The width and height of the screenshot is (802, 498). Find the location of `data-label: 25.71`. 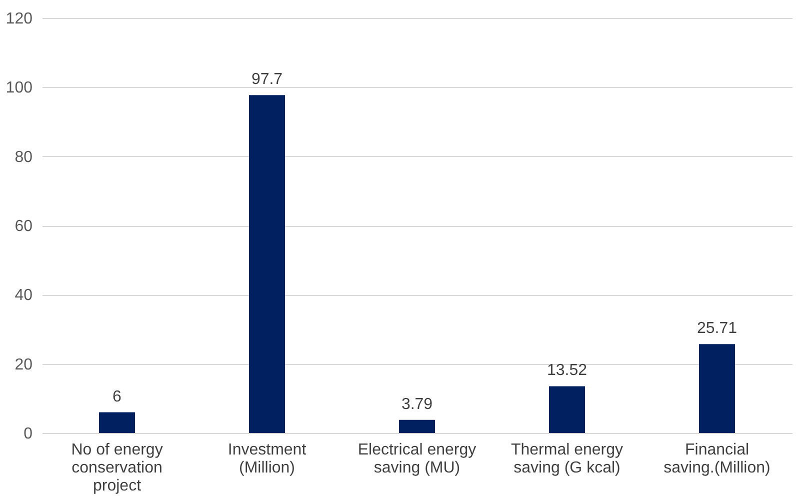

data-label: 25.71 is located at coordinates (717, 329).